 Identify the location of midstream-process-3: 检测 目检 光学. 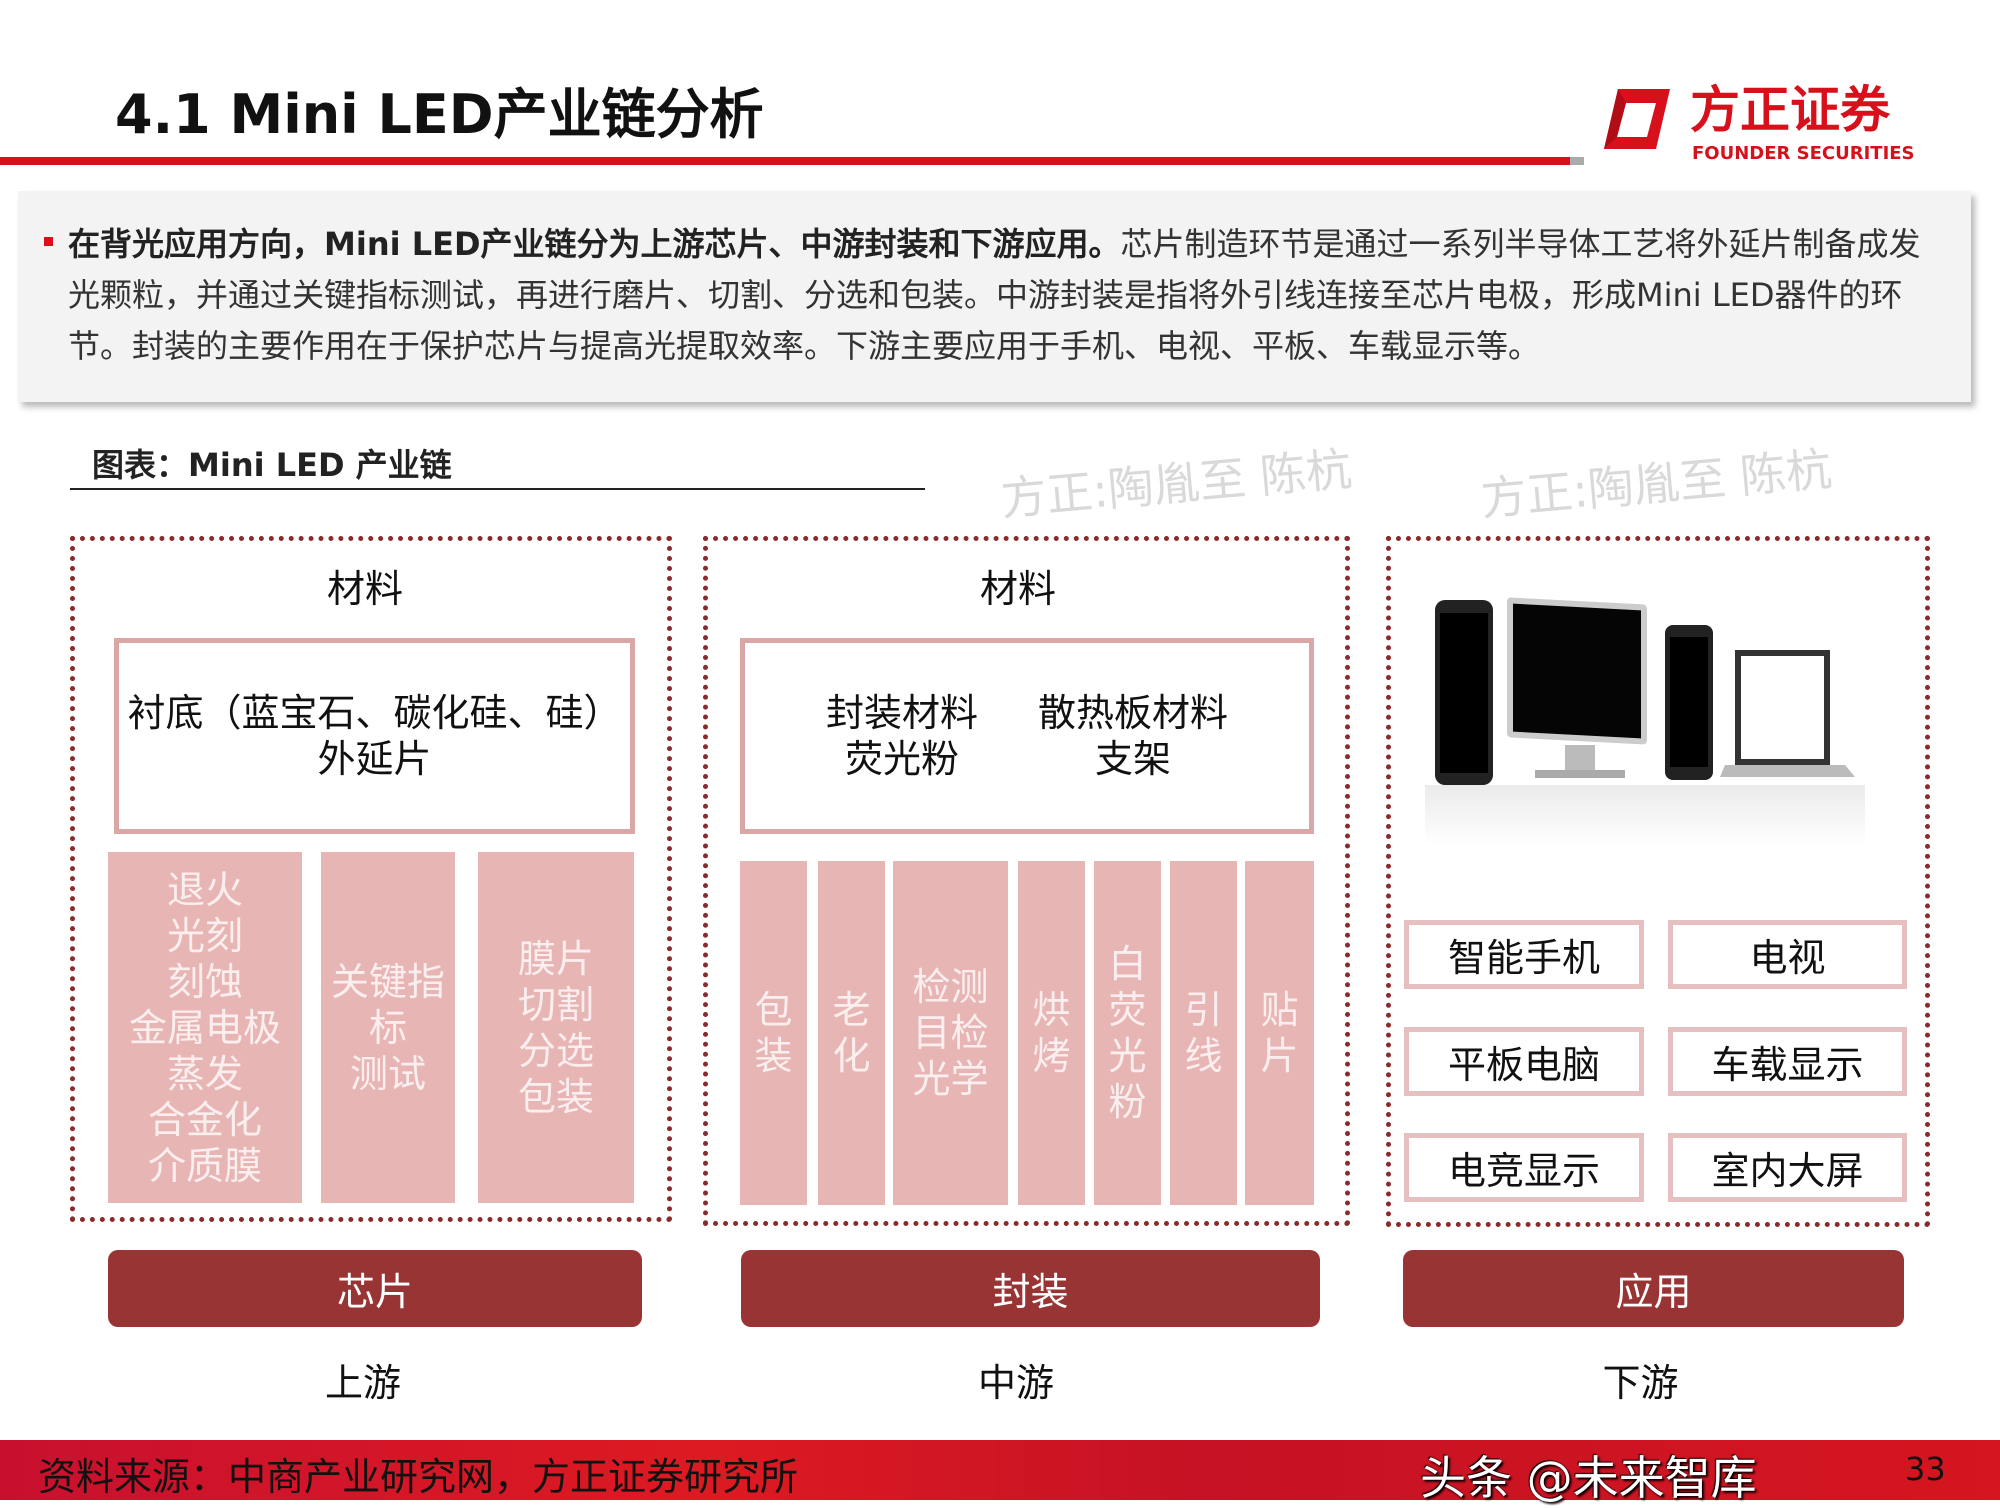
(950, 1033).